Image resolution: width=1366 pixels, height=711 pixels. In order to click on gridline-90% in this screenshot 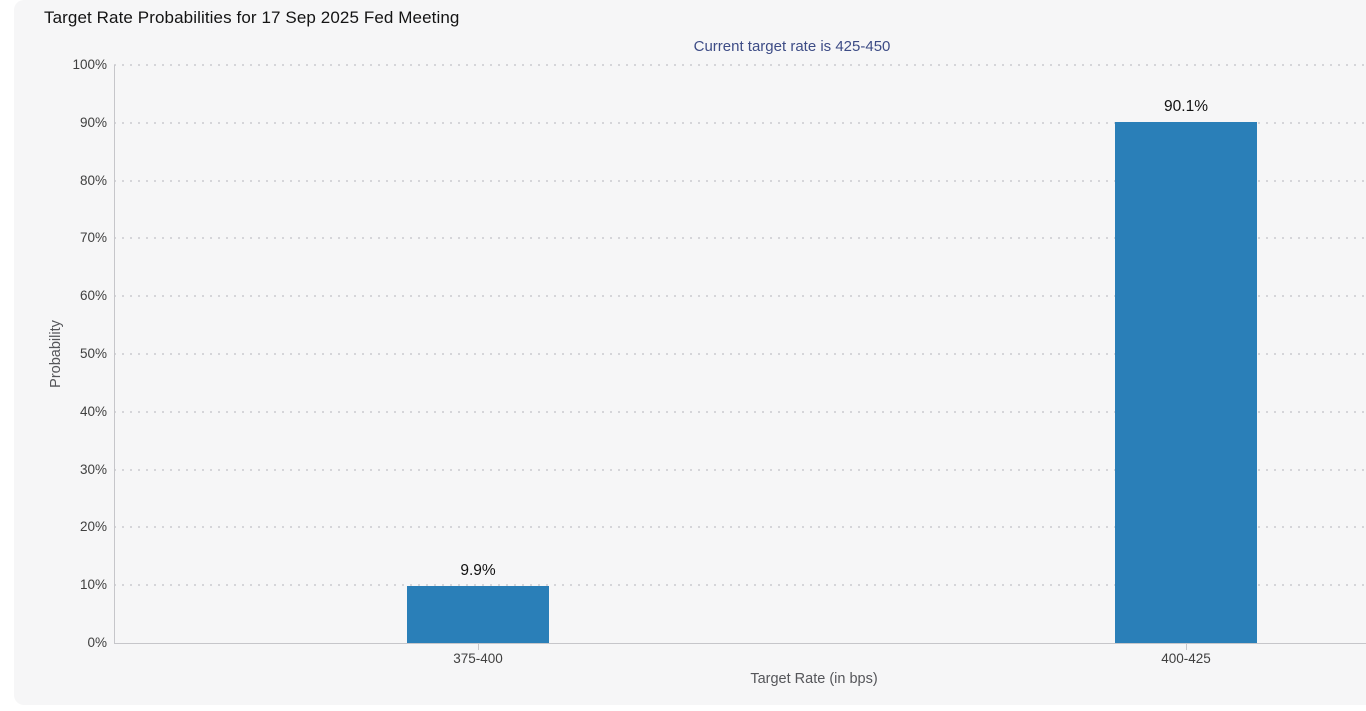, I will do `click(740, 122)`.